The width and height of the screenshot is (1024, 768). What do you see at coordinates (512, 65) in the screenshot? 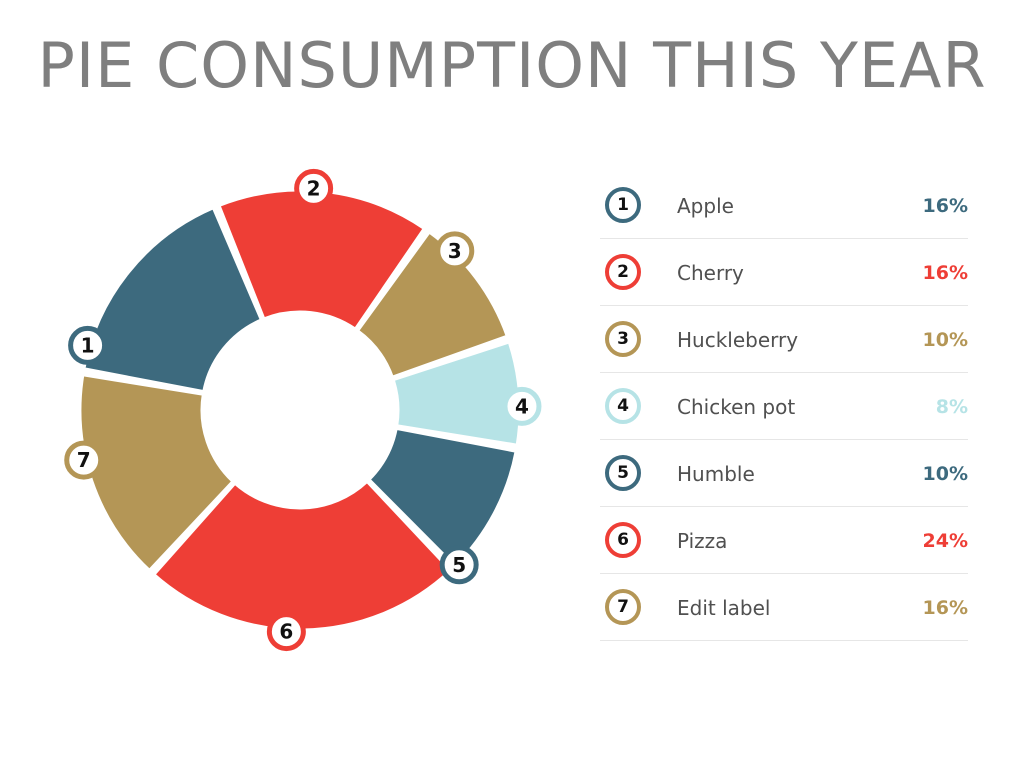
I see `chart-title: PIE CONSUMPTION THIS YEAR` at bounding box center [512, 65].